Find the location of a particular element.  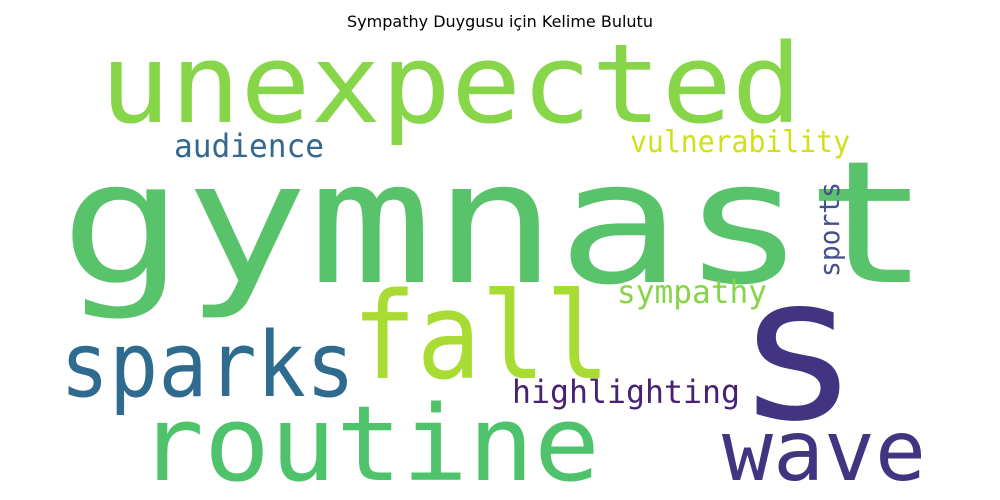

word-routine: routine is located at coordinates (369, 441).